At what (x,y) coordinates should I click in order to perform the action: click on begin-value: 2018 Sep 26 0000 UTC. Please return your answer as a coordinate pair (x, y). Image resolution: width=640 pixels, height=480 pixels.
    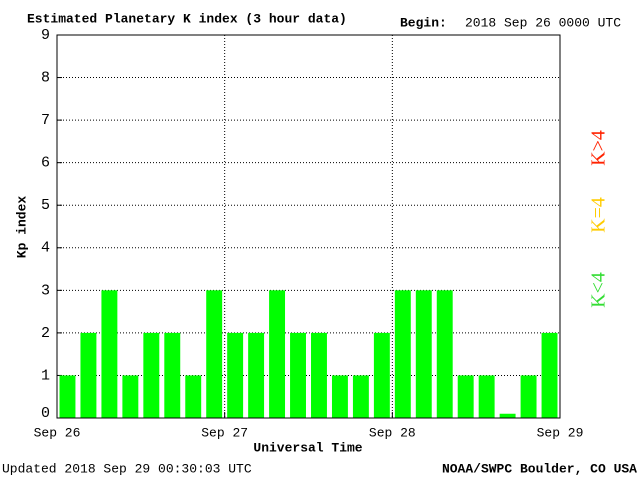
    Looking at the image, I should click on (543, 22).